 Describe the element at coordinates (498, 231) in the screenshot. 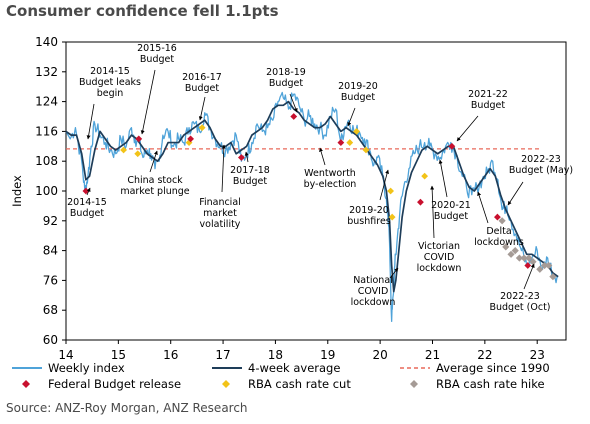

I see `annotation-line: Delta` at that location.